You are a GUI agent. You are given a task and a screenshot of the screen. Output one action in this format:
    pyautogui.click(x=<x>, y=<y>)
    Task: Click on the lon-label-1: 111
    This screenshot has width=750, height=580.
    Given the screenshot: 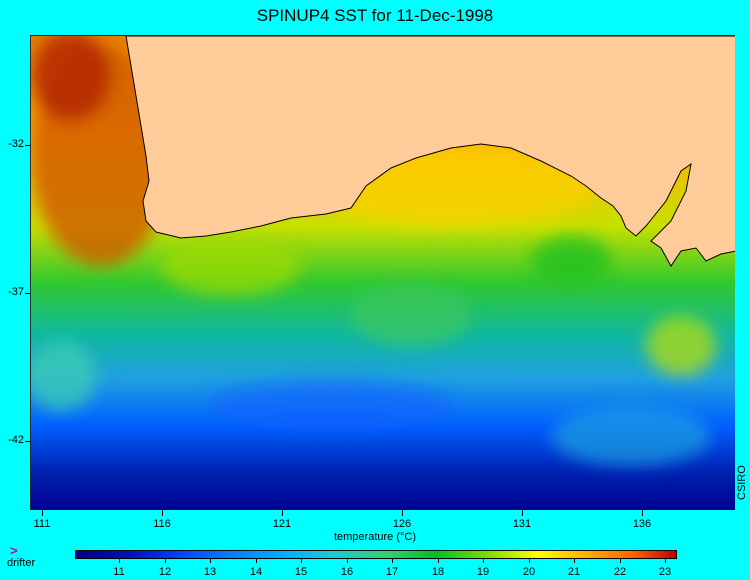 What is the action you would take?
    pyautogui.click(x=42, y=524)
    